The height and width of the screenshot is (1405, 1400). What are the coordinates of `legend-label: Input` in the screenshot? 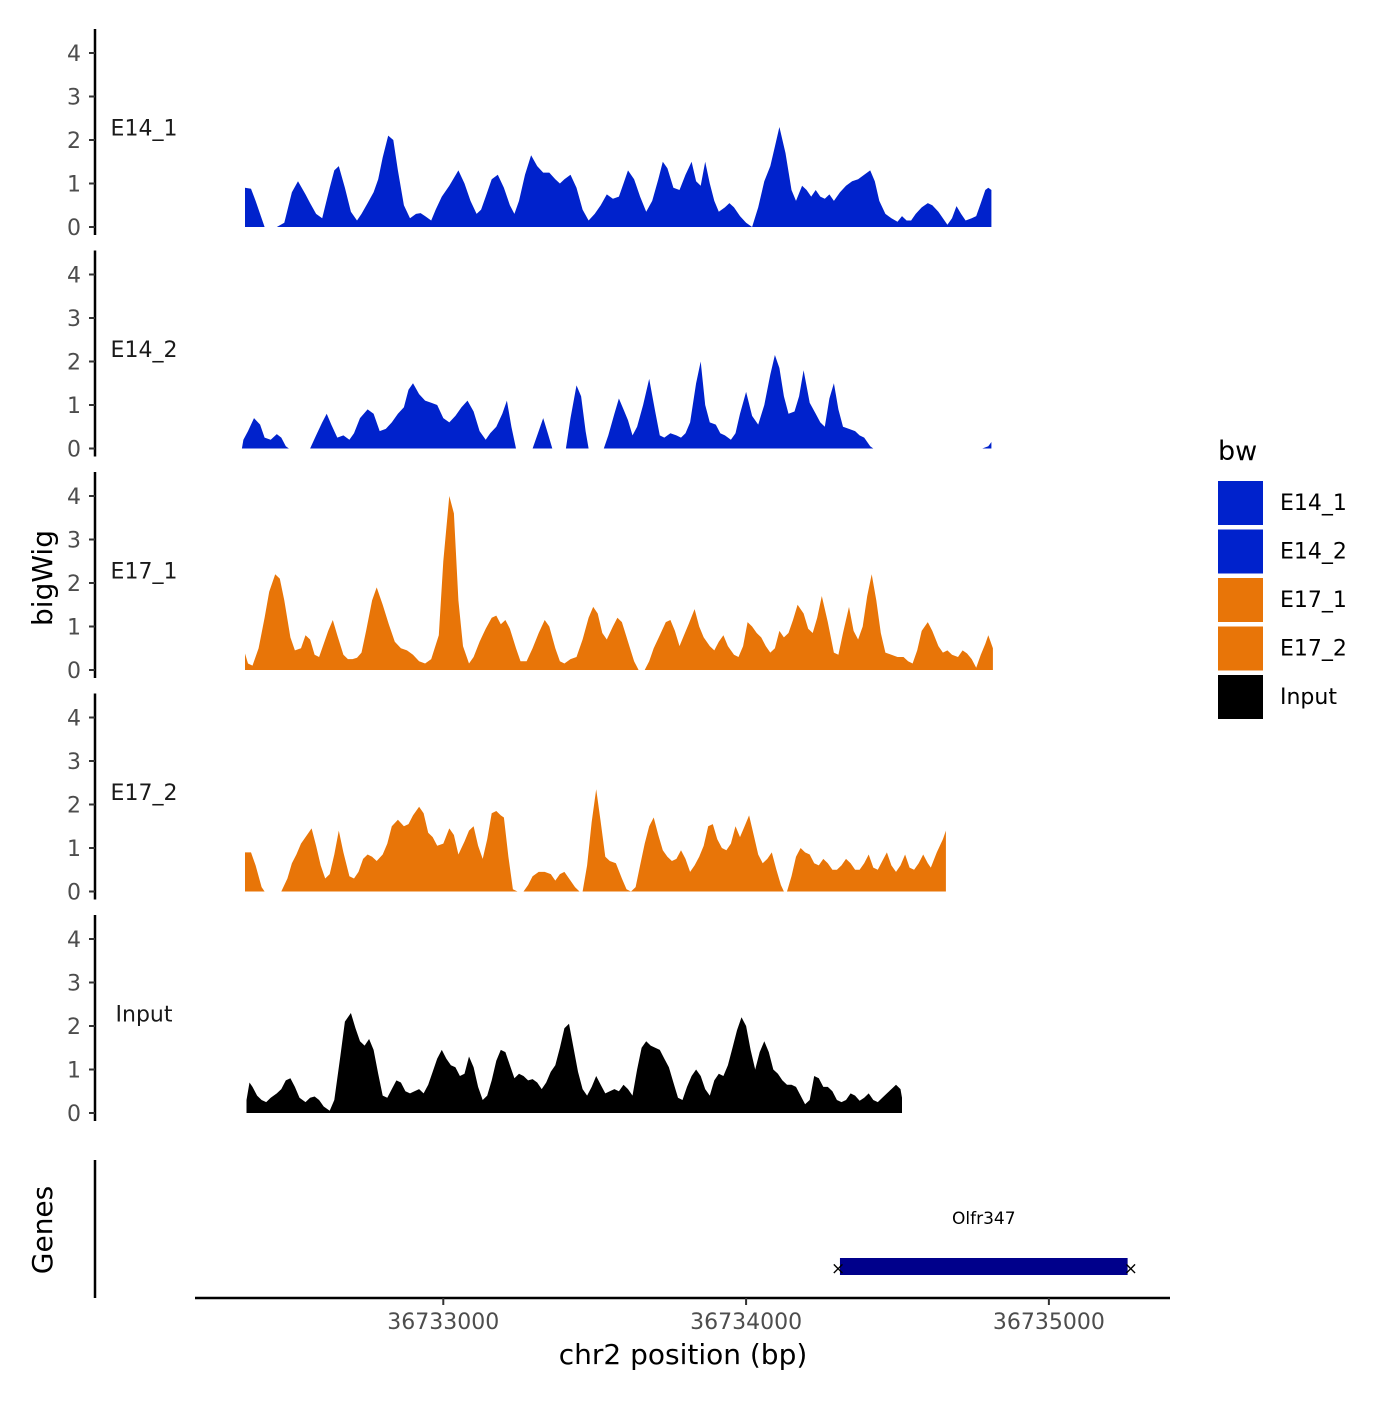 It's located at (1308, 697).